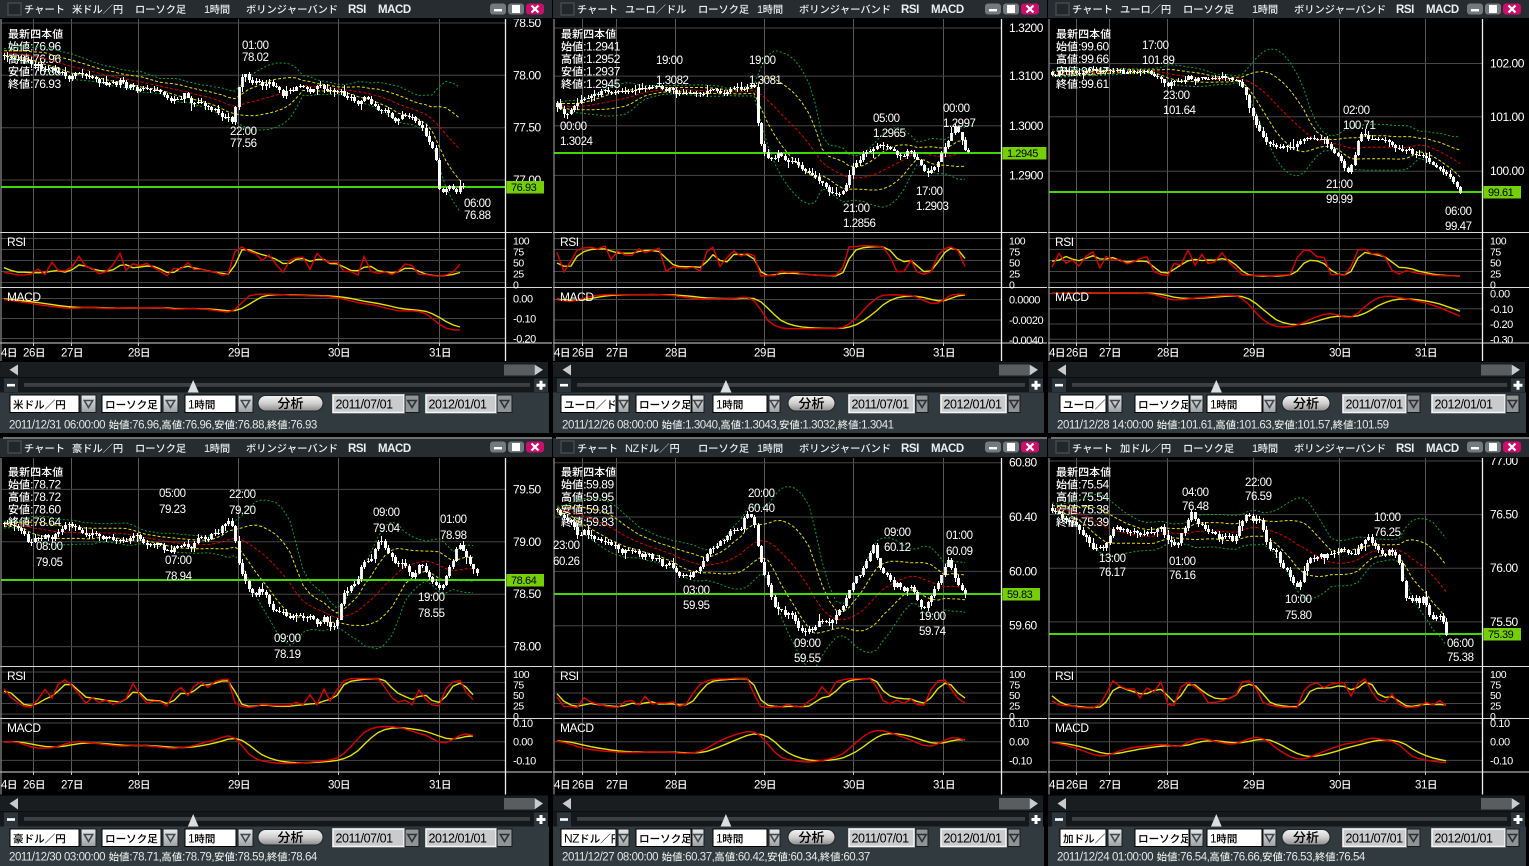 This screenshot has height=866, width=1529. I want to click on svg-text: 29, so click(234, 786).